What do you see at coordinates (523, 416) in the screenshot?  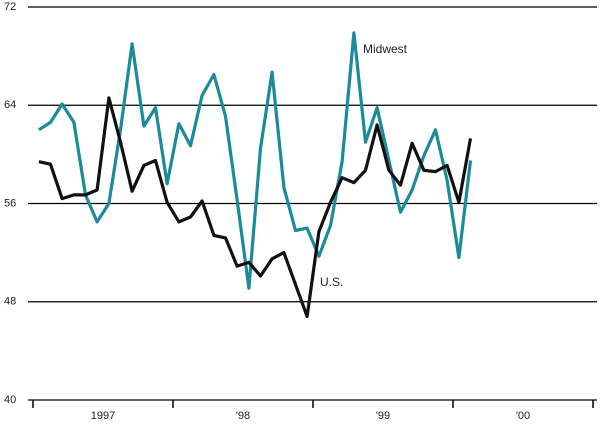 I see `x-tick-label: '00` at bounding box center [523, 416].